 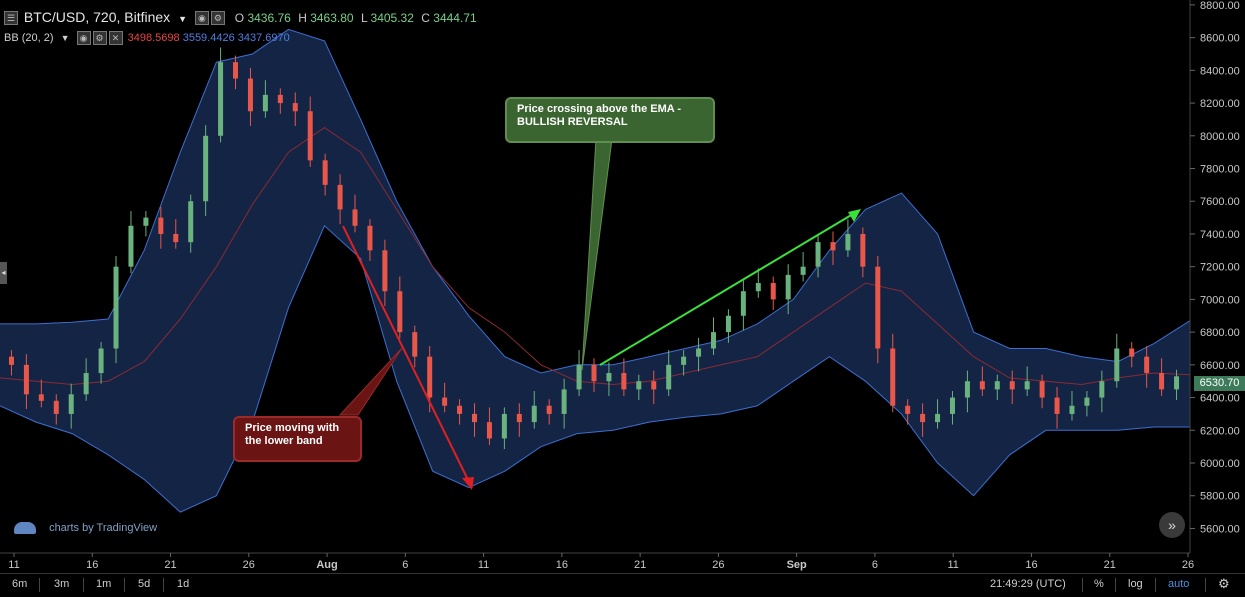 What do you see at coordinates (115, 38) in the screenshot?
I see `close-icon: ✕` at bounding box center [115, 38].